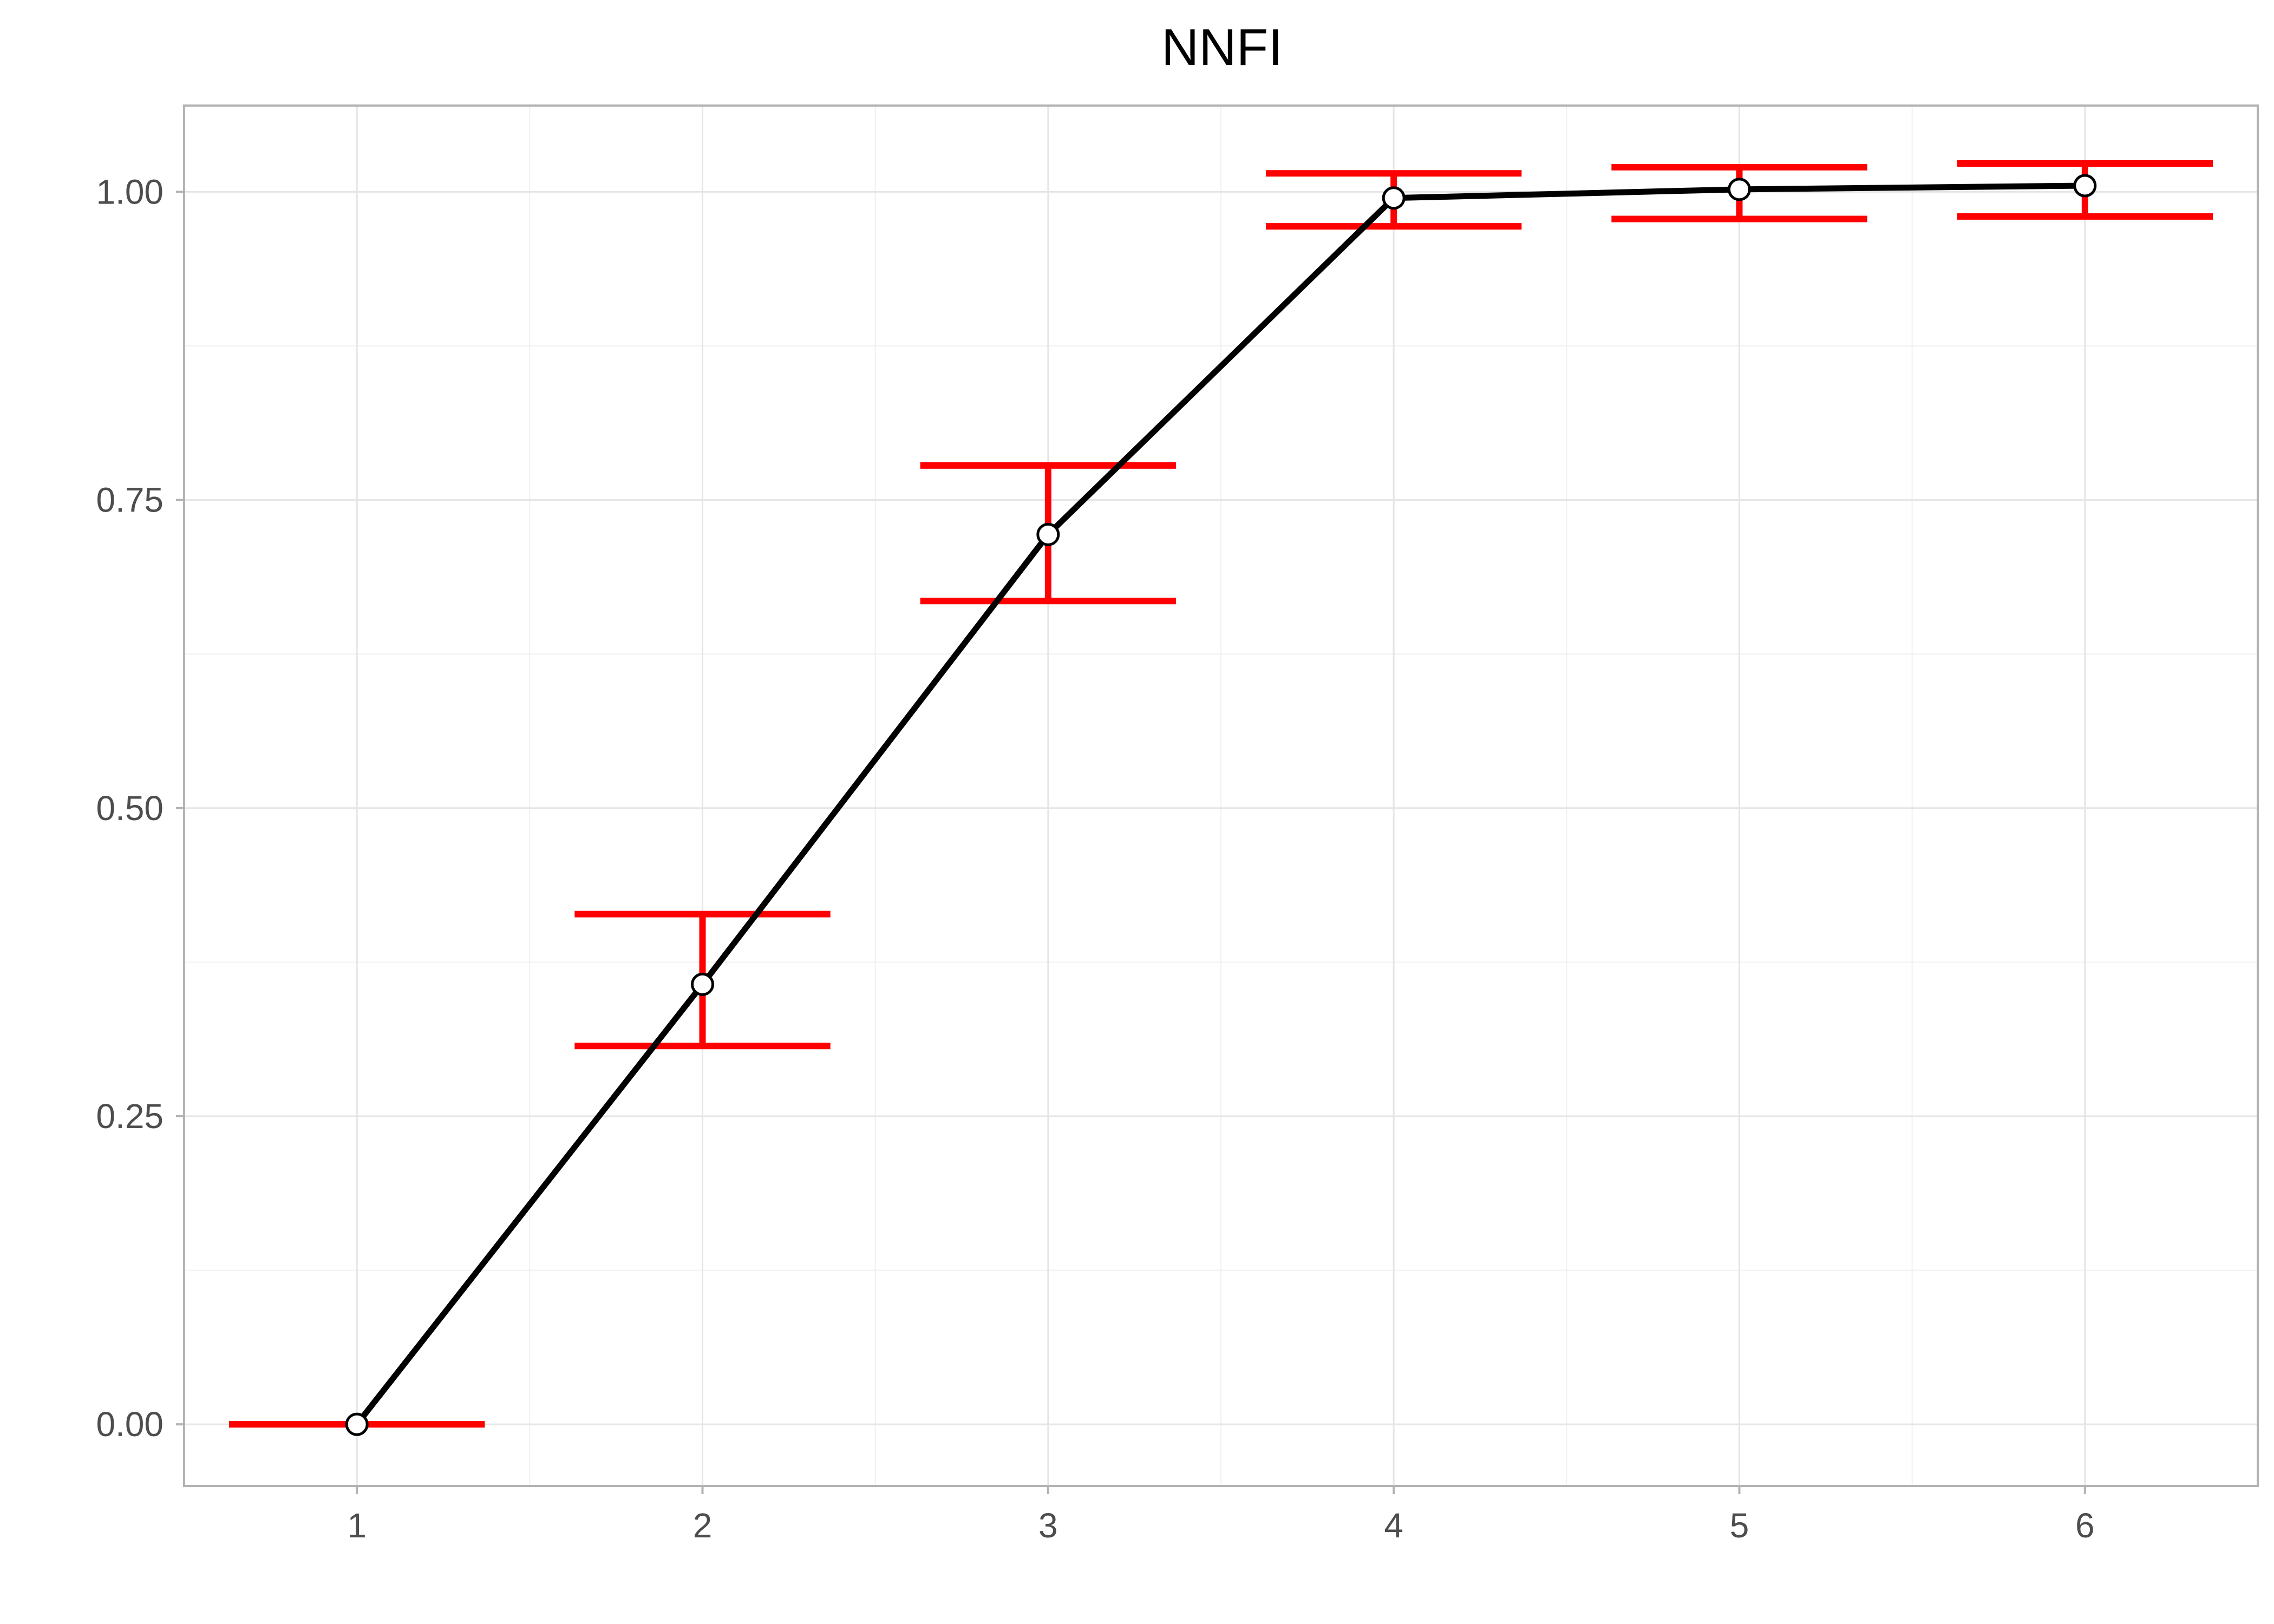 The image size is (2274, 1624). What do you see at coordinates (130, 1116) in the screenshot?
I see `y-tick-label: 0.25` at bounding box center [130, 1116].